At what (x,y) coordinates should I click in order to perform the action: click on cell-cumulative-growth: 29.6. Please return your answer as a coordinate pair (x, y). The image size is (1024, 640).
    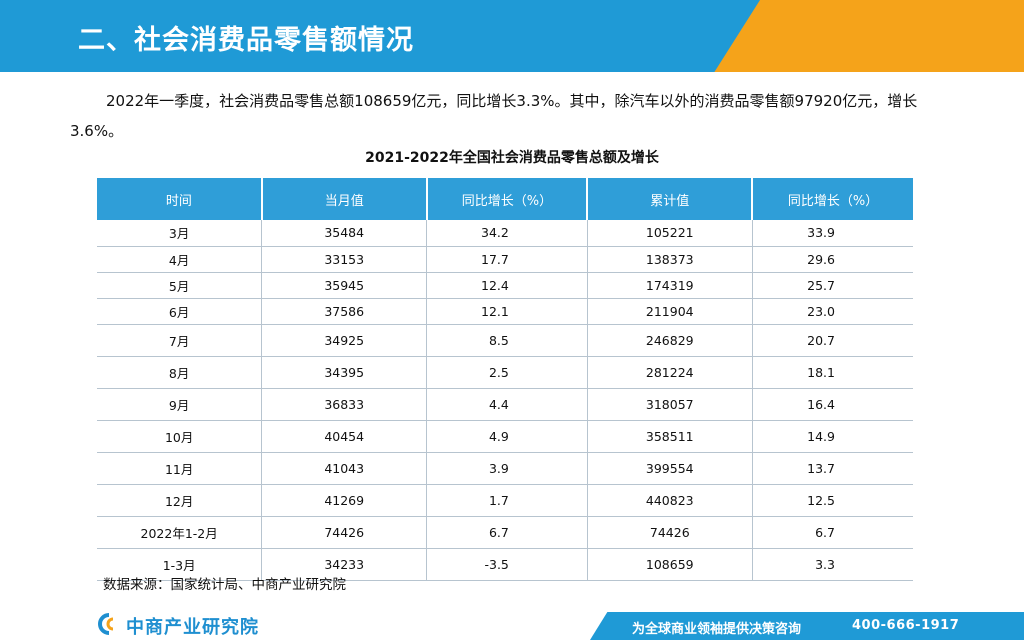
    Looking at the image, I should click on (832, 259).